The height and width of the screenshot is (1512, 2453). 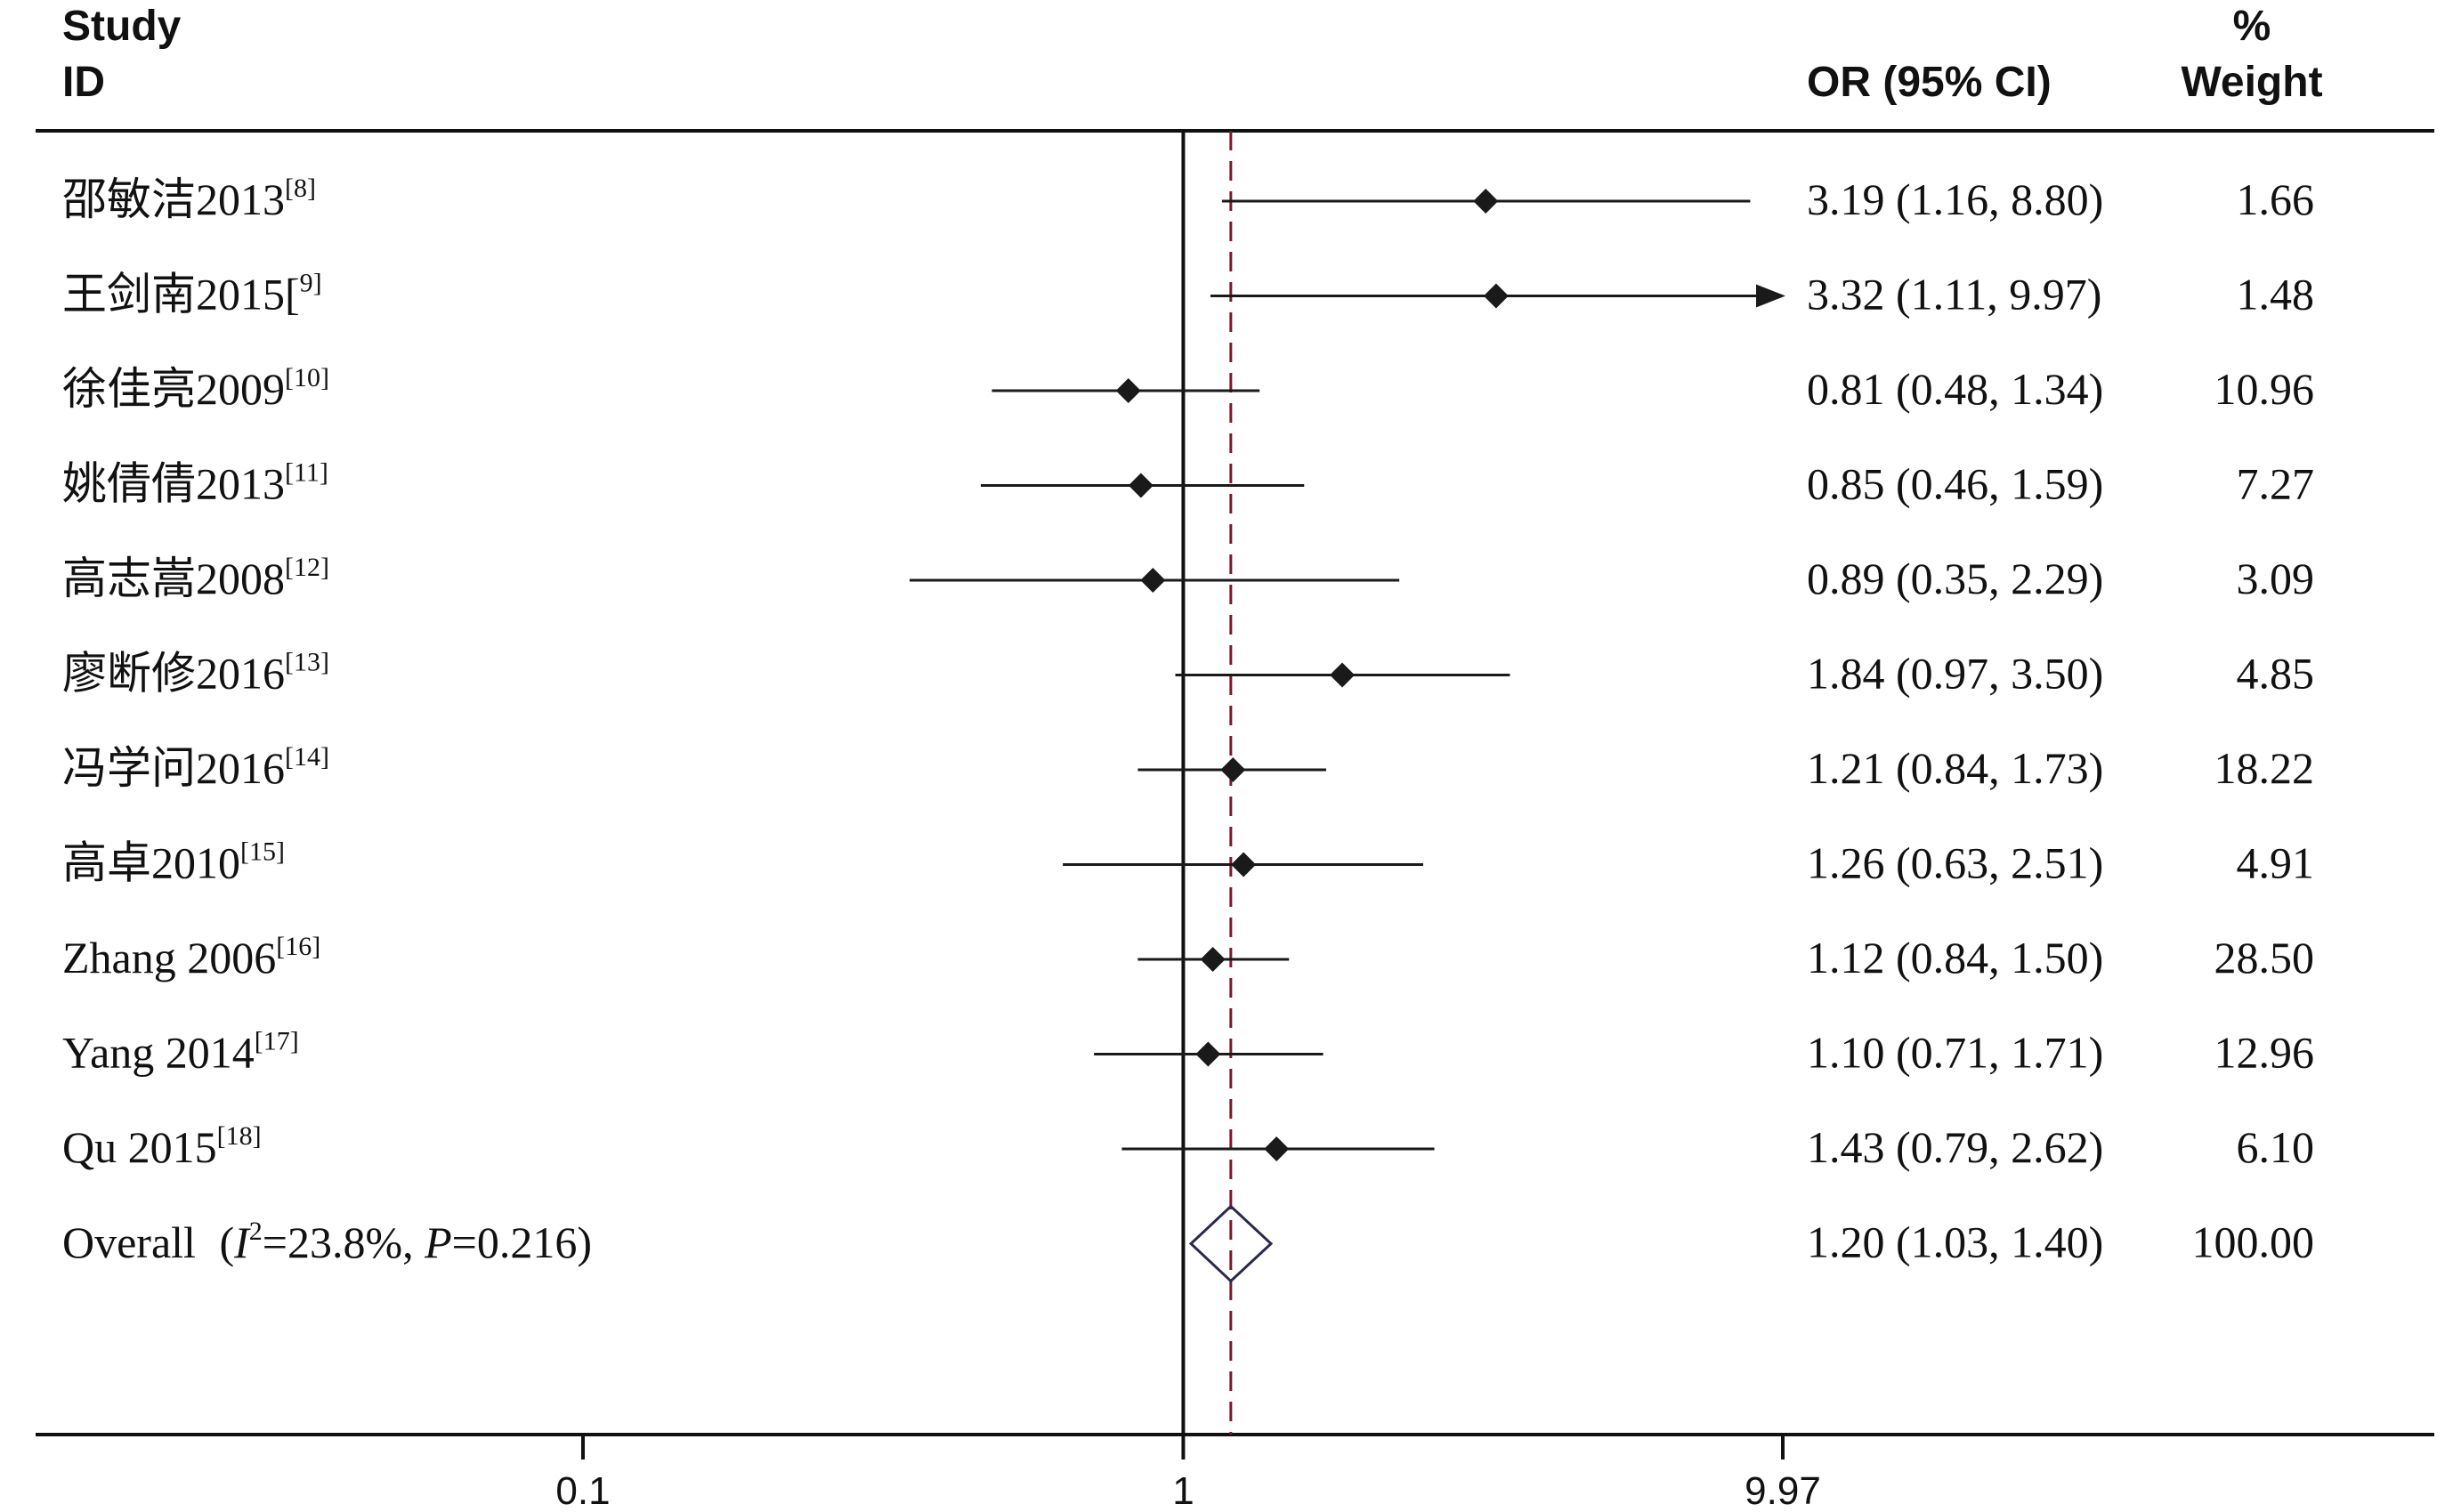 What do you see at coordinates (1955, 768) in the screenshot?
I see `study-or-ci: 1.21 (0.84, 1.73)` at bounding box center [1955, 768].